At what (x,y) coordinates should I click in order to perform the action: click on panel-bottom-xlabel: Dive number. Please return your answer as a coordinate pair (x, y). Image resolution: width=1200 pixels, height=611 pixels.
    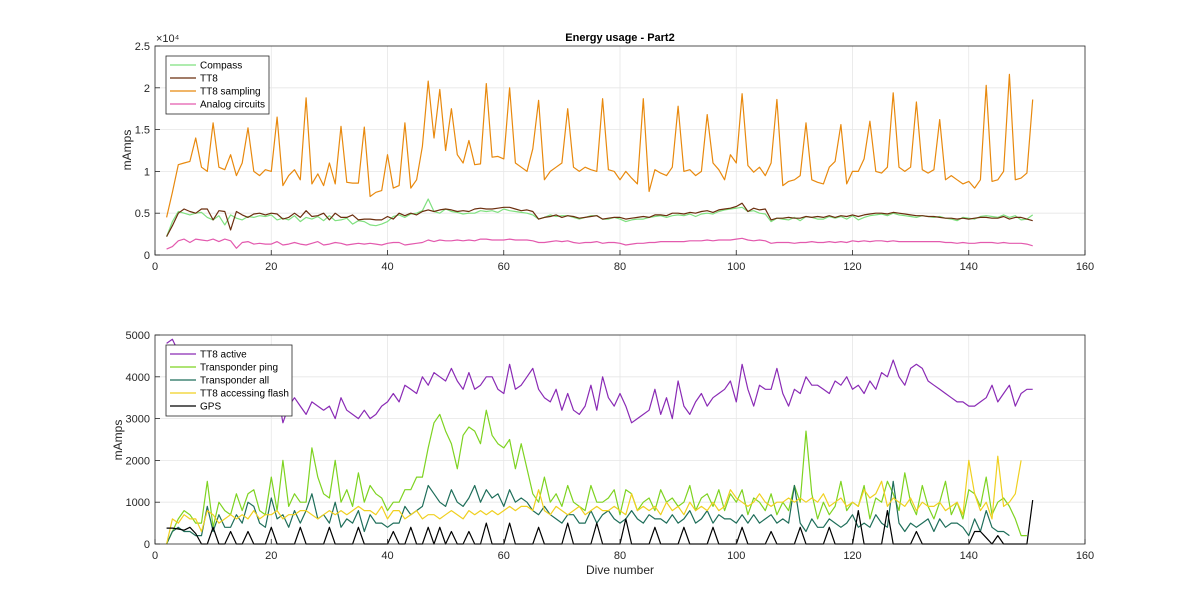
    Looking at the image, I should click on (620, 570).